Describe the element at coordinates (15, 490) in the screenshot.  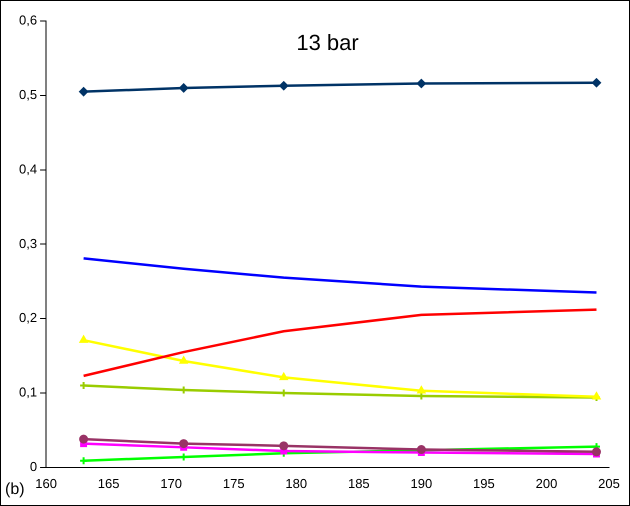
I see `text: (b)` at that location.